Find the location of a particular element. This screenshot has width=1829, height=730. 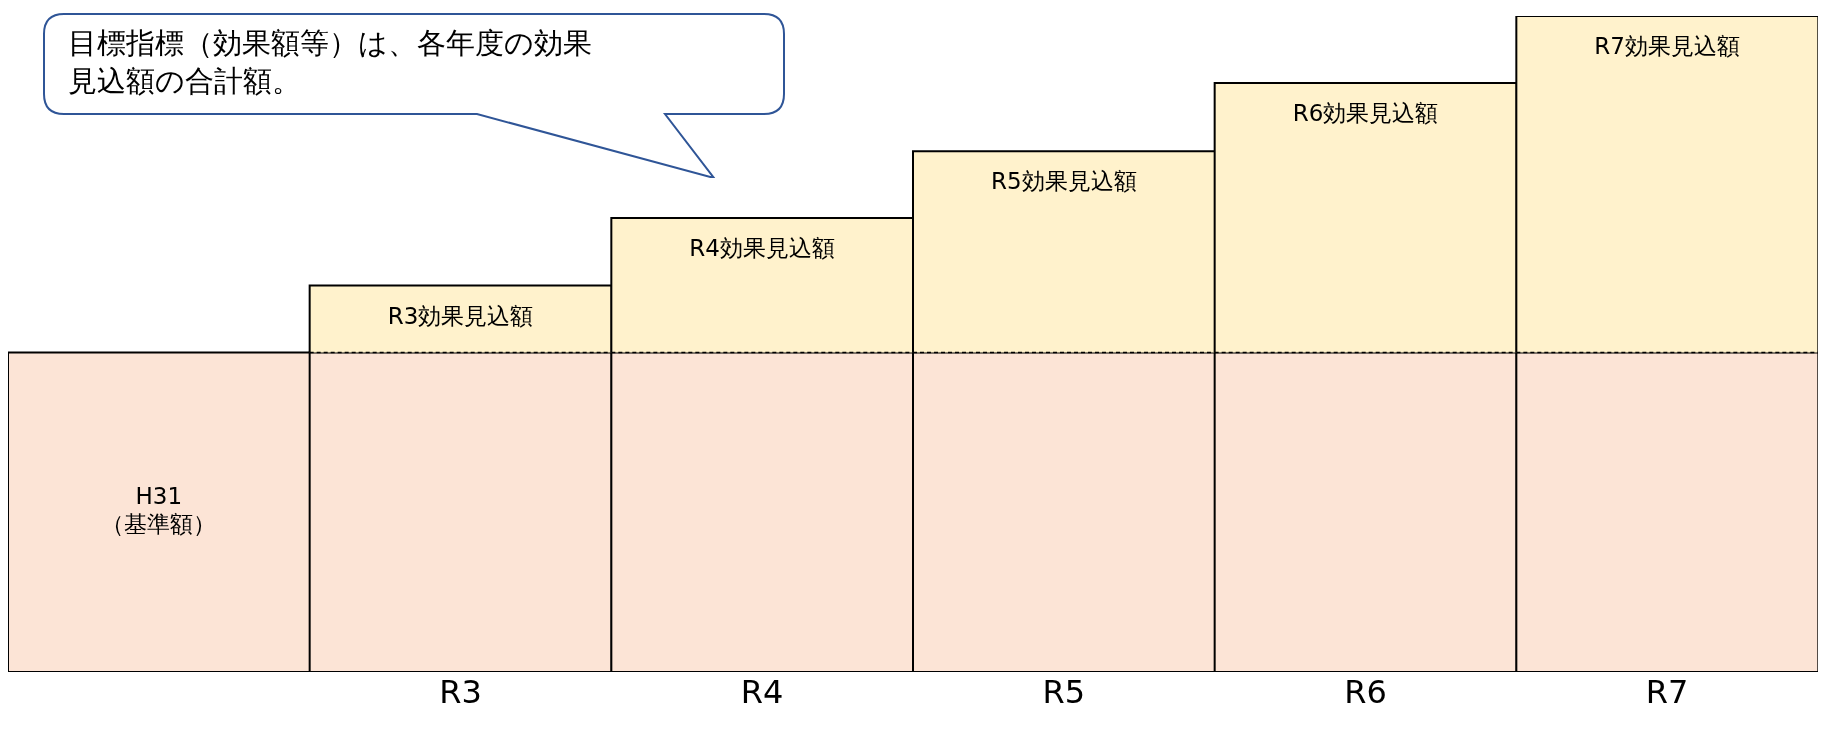

speech-bubble: 目標指標（効果額等）は、各年度の効果見込額の合計額。 is located at coordinates (414, 95).